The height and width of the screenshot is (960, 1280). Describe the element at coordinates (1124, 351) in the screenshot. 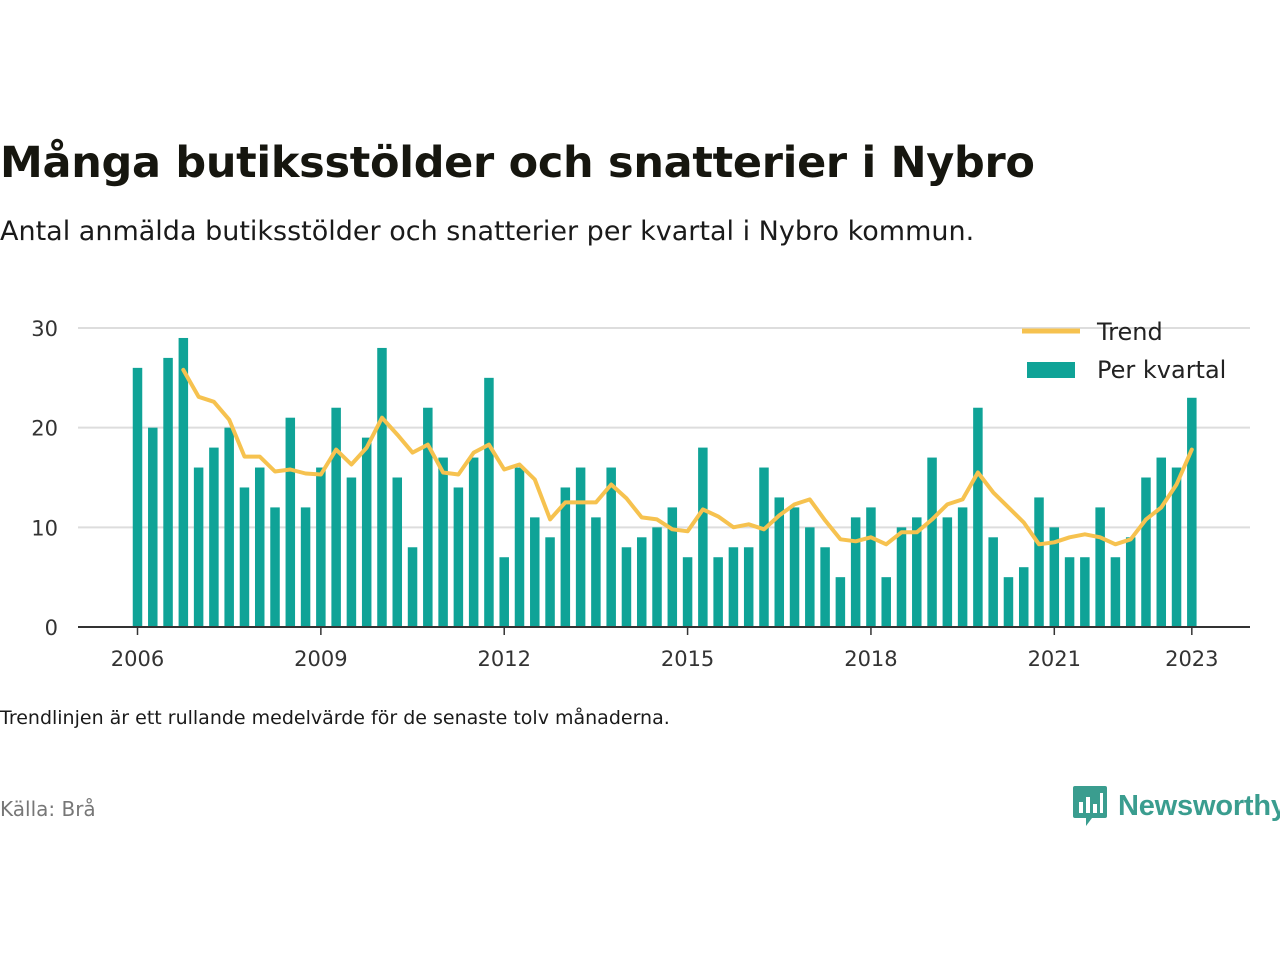

I see `legend: Trend Per kvartal` at that location.